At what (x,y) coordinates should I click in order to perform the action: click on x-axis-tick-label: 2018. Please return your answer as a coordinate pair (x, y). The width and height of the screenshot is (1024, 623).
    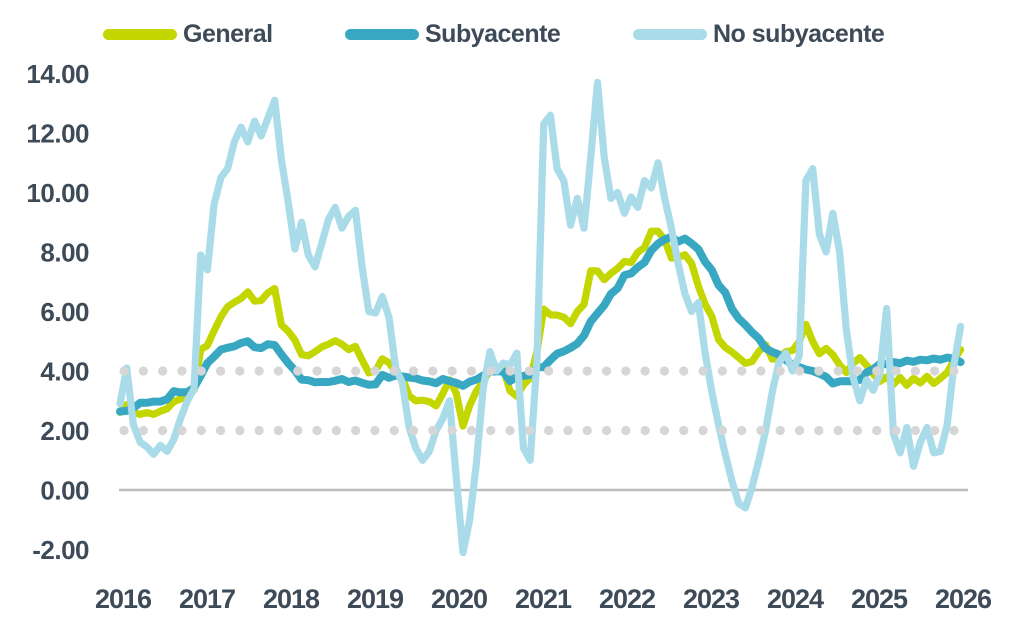
    Looking at the image, I should click on (291, 599).